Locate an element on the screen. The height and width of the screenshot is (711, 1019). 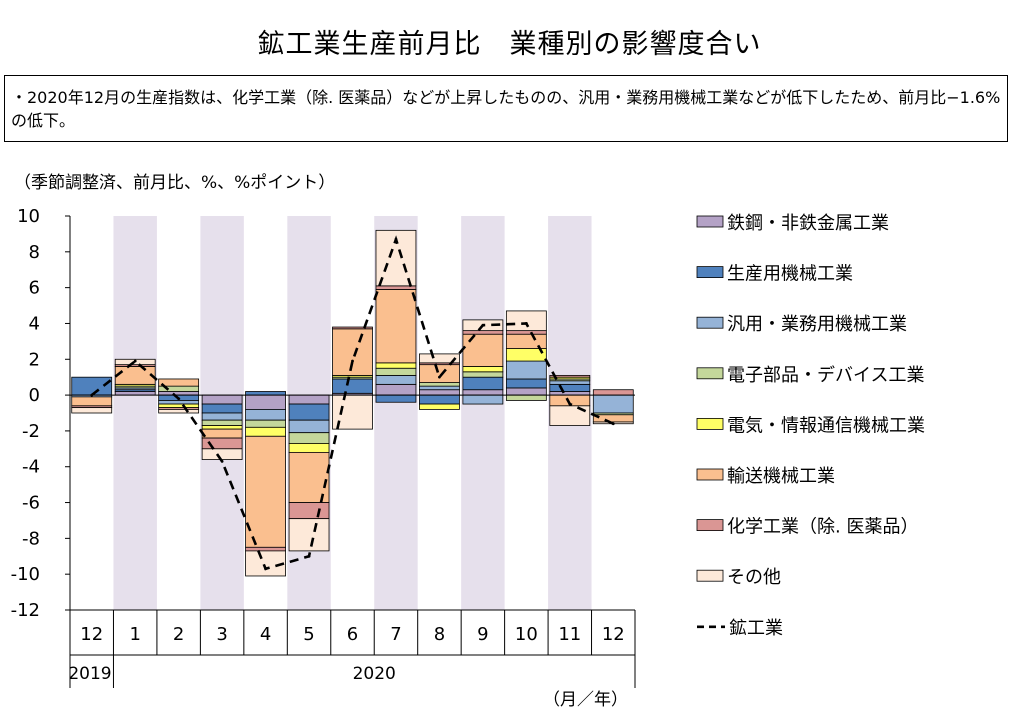
y-tick-label: 0 is located at coordinates (34, 395).